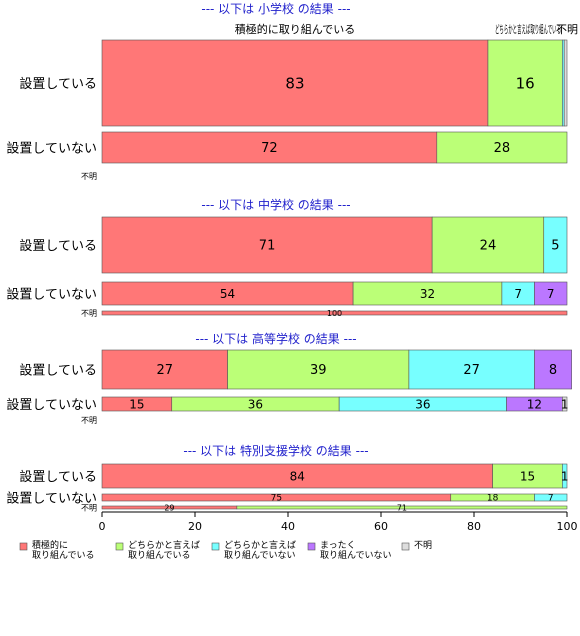  I want to click on data-label: 54, so click(227, 294).